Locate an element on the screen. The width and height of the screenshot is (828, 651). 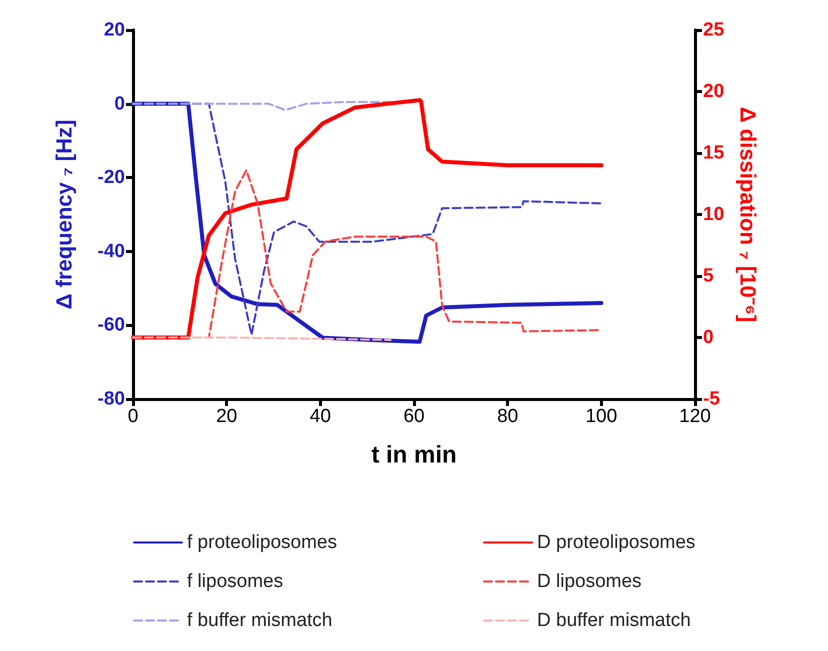
x-tick-label: 80 is located at coordinates (507, 416).